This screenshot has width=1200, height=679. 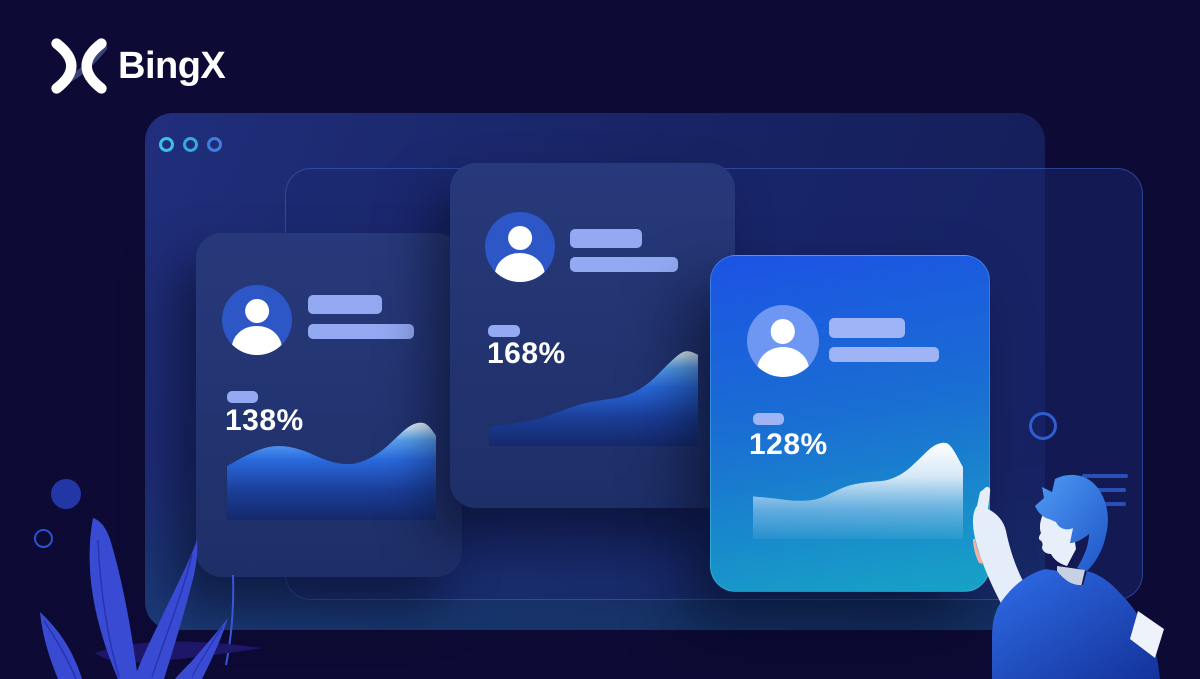 What do you see at coordinates (66, 494) in the screenshot?
I see `decor-filled-circle` at bounding box center [66, 494].